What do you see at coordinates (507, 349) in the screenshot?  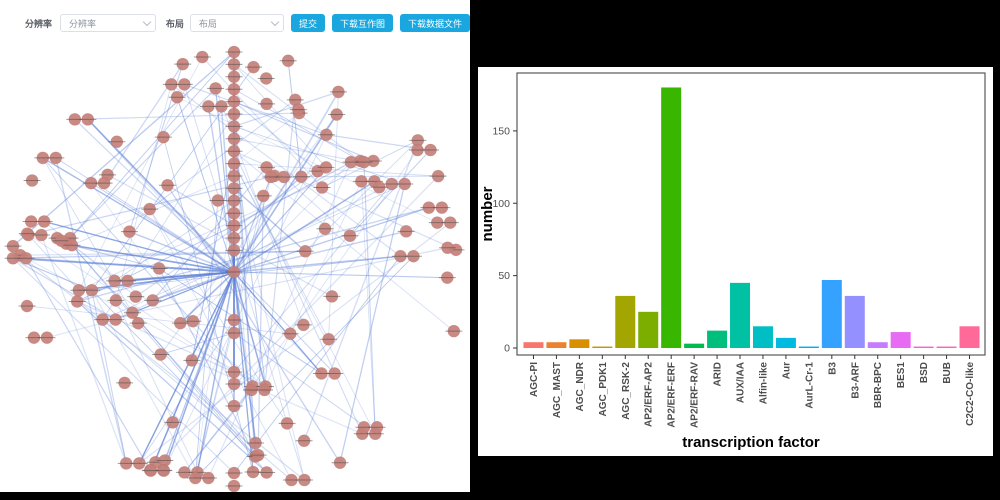 I see `y-tick-label: 0` at bounding box center [507, 349].